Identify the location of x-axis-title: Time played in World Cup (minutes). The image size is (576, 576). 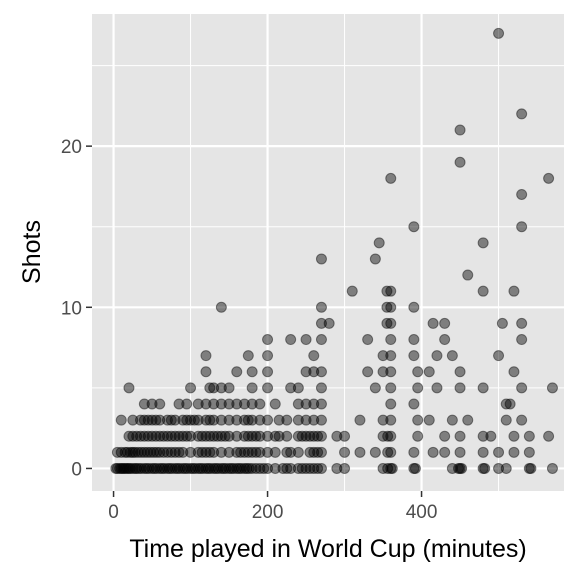
(327, 549).